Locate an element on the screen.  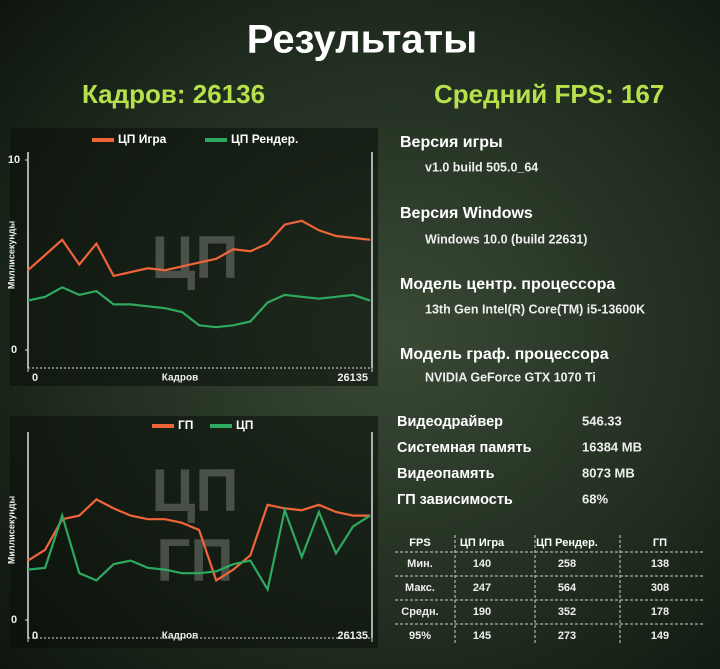
table-header: ЦП Игра is located at coordinates (482, 543).